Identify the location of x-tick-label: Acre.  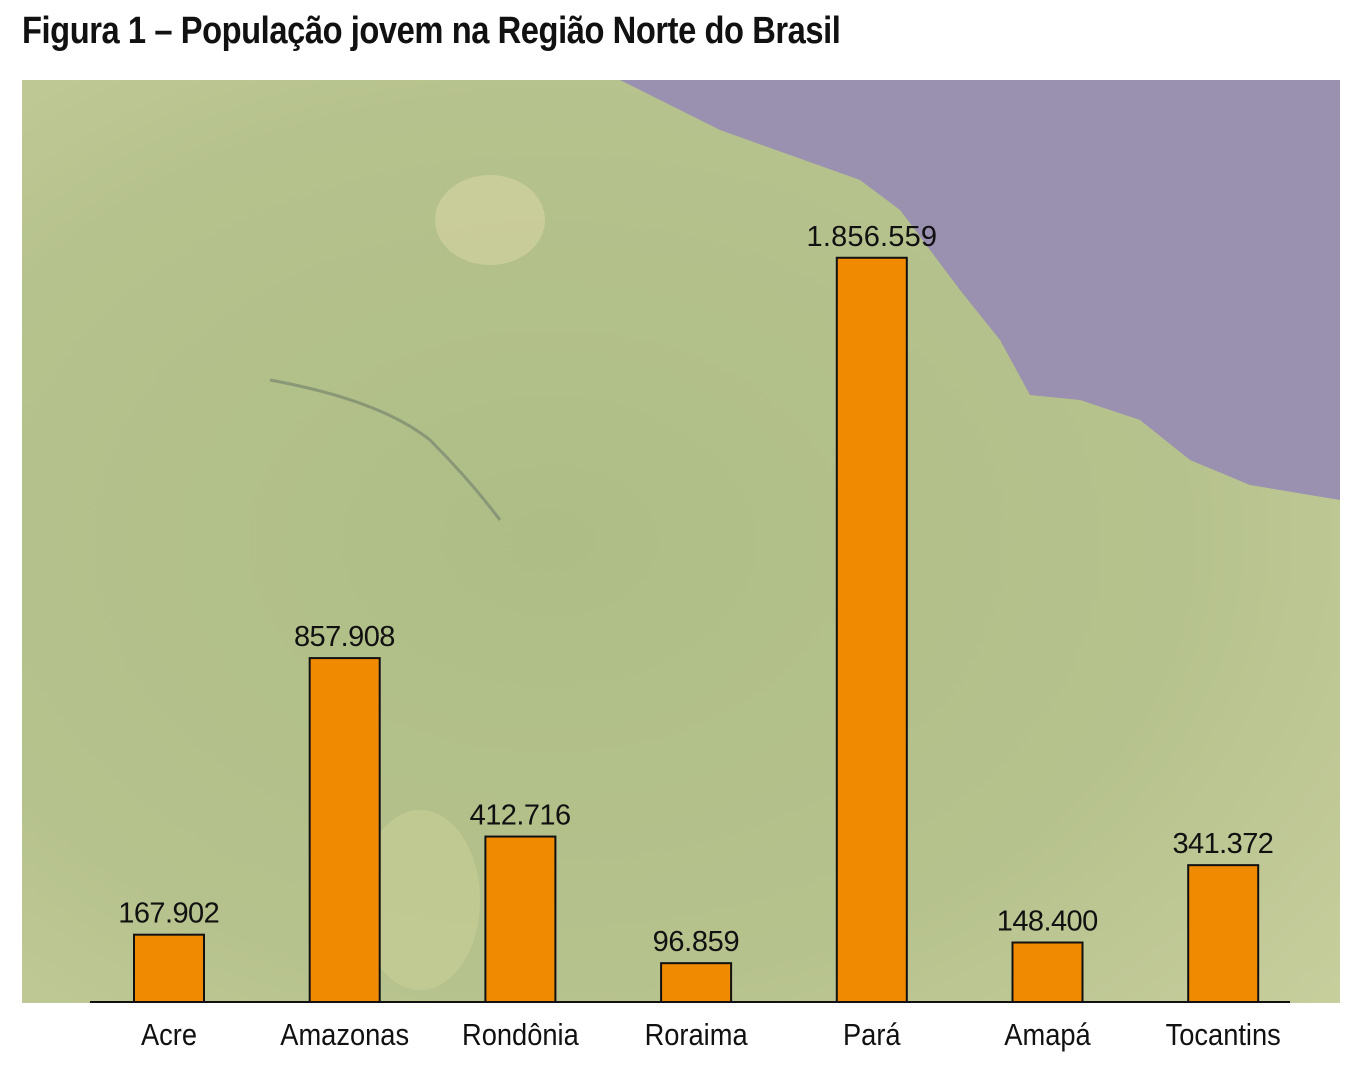
(169, 1035).